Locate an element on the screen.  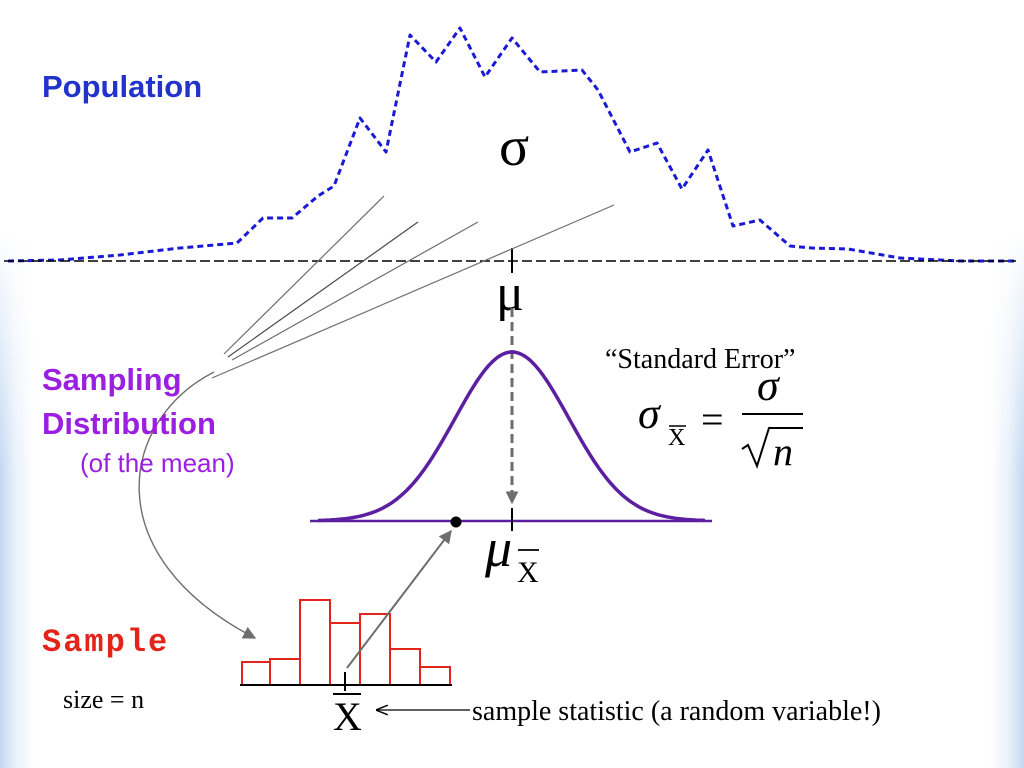
sampling-mean-mu-symbol: μ is located at coordinates (498, 548).